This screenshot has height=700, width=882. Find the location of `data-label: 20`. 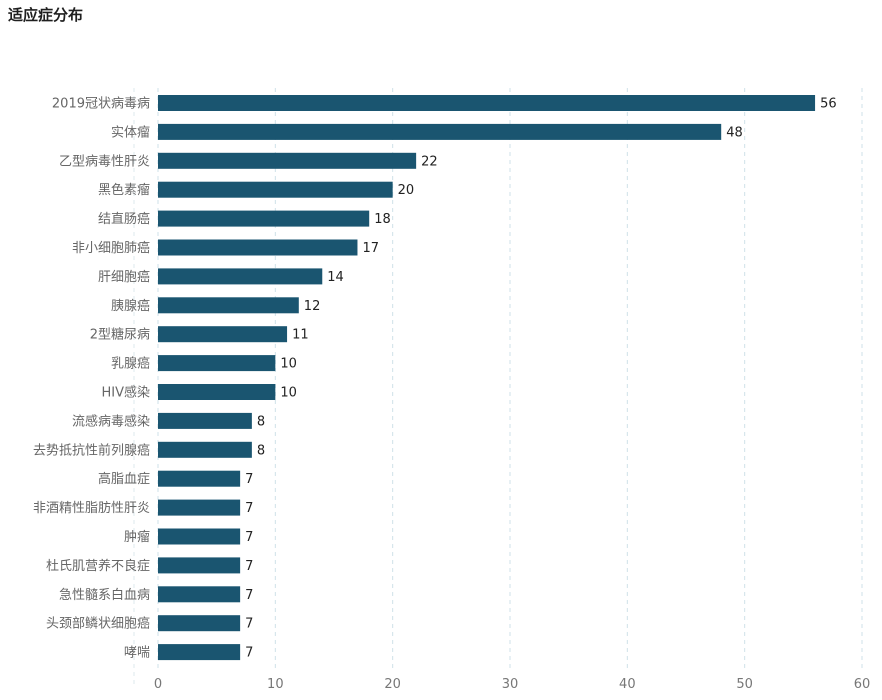

data-label: 20 is located at coordinates (406, 190).